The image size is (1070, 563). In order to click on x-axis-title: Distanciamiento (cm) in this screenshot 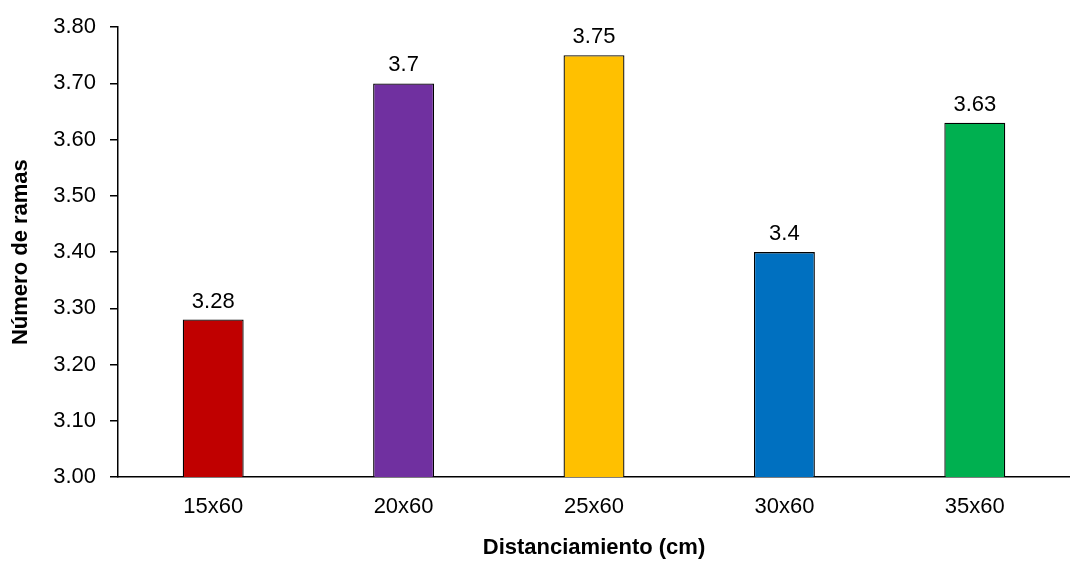, I will do `click(594, 546)`.